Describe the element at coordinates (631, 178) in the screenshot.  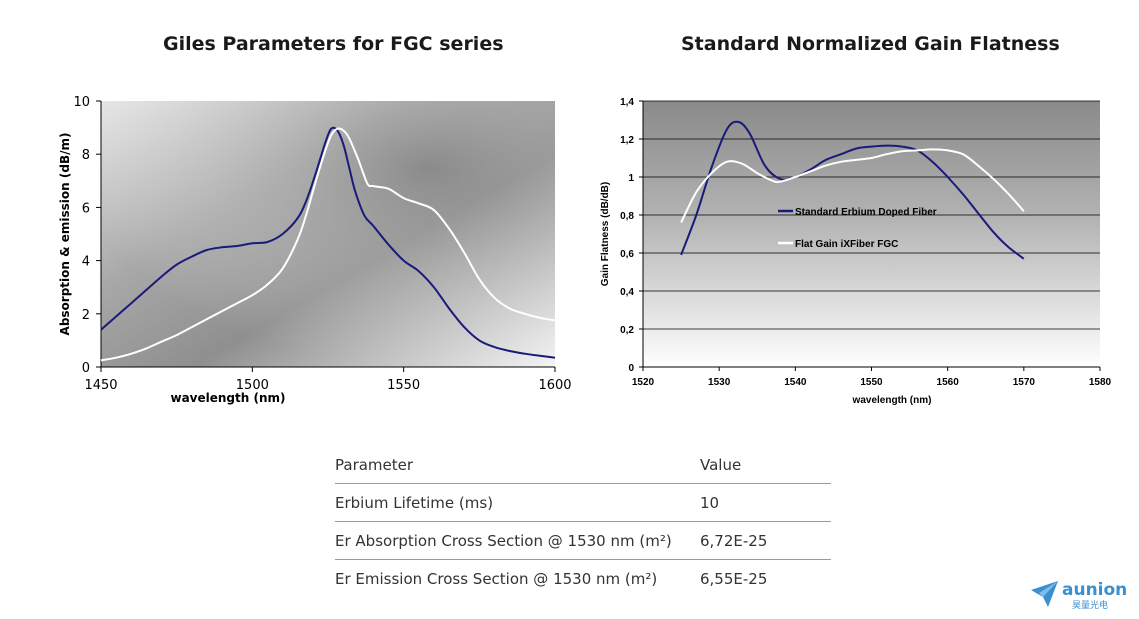
I see `chart2-y-tick-label: 1` at that location.